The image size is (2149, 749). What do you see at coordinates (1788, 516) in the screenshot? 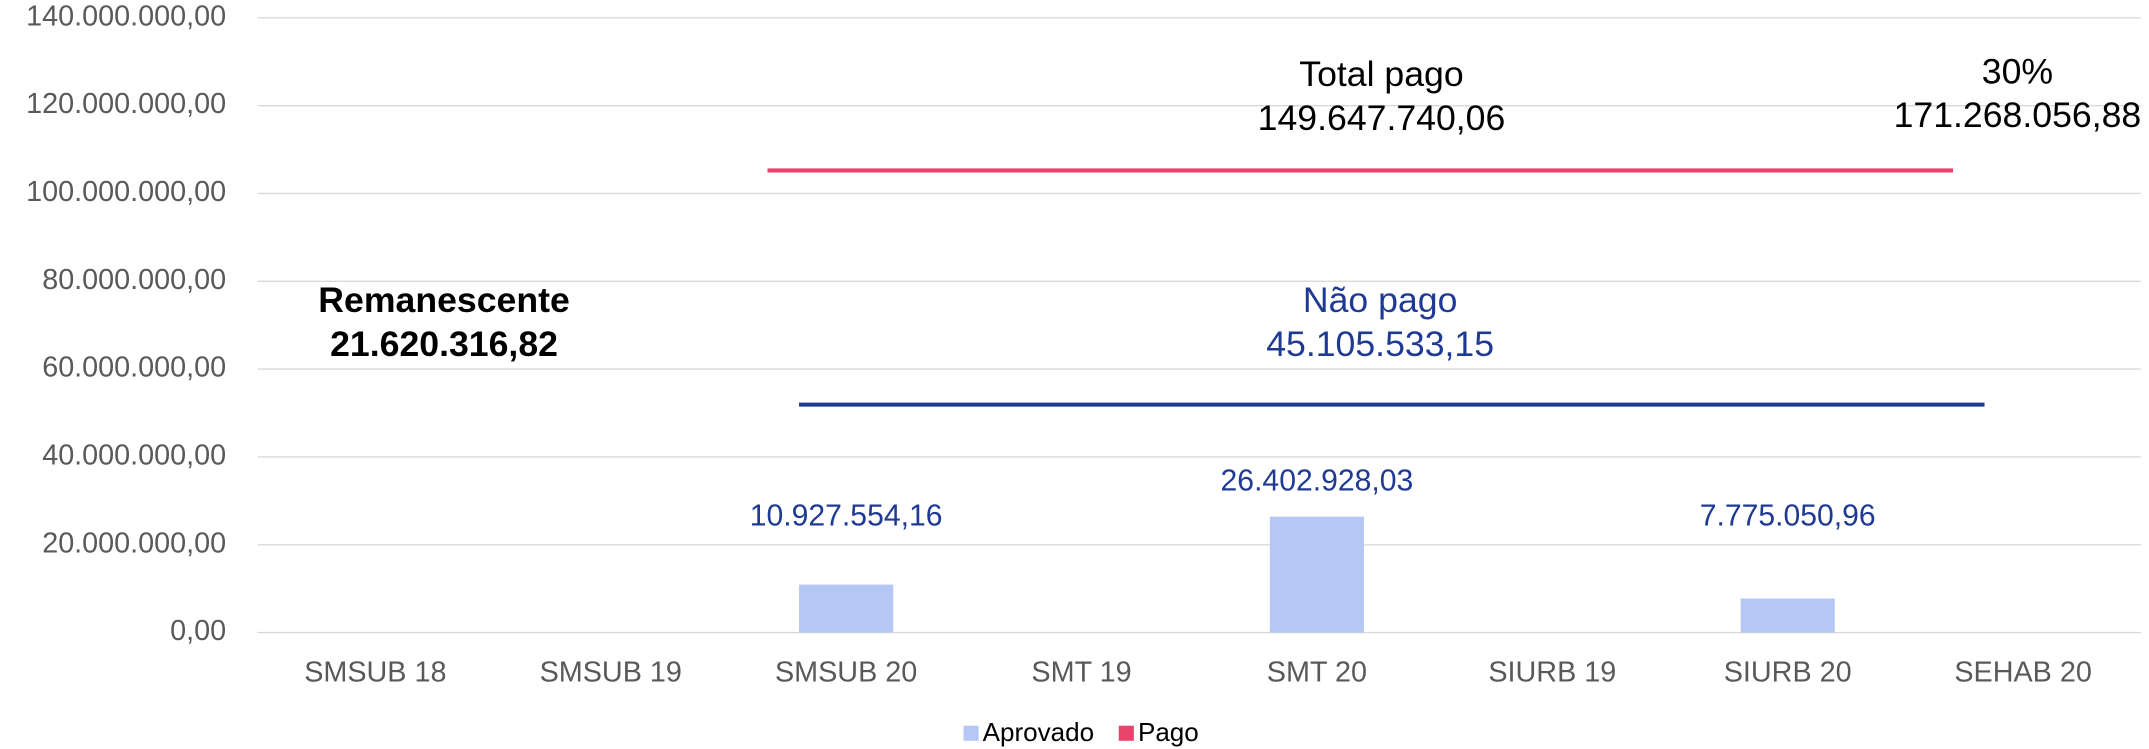
I see `data-label: 7.775.050,96` at bounding box center [1788, 516].